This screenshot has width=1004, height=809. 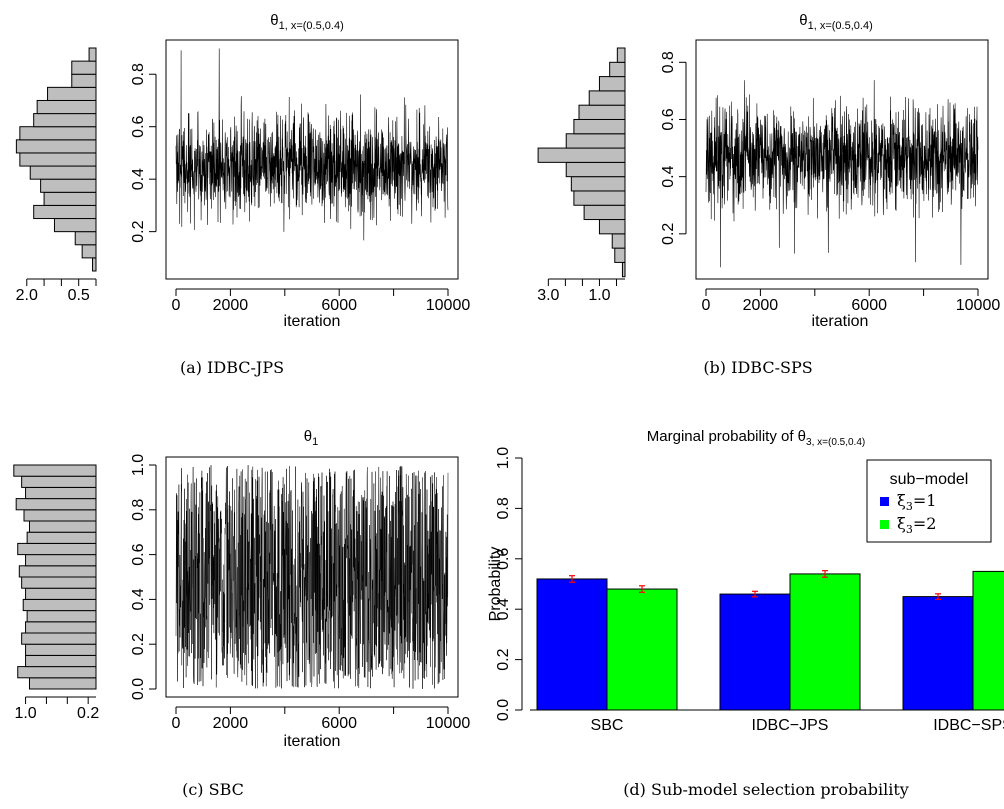 What do you see at coordinates (503, 458) in the screenshot?
I see `y-tick-label: 1.0` at bounding box center [503, 458].